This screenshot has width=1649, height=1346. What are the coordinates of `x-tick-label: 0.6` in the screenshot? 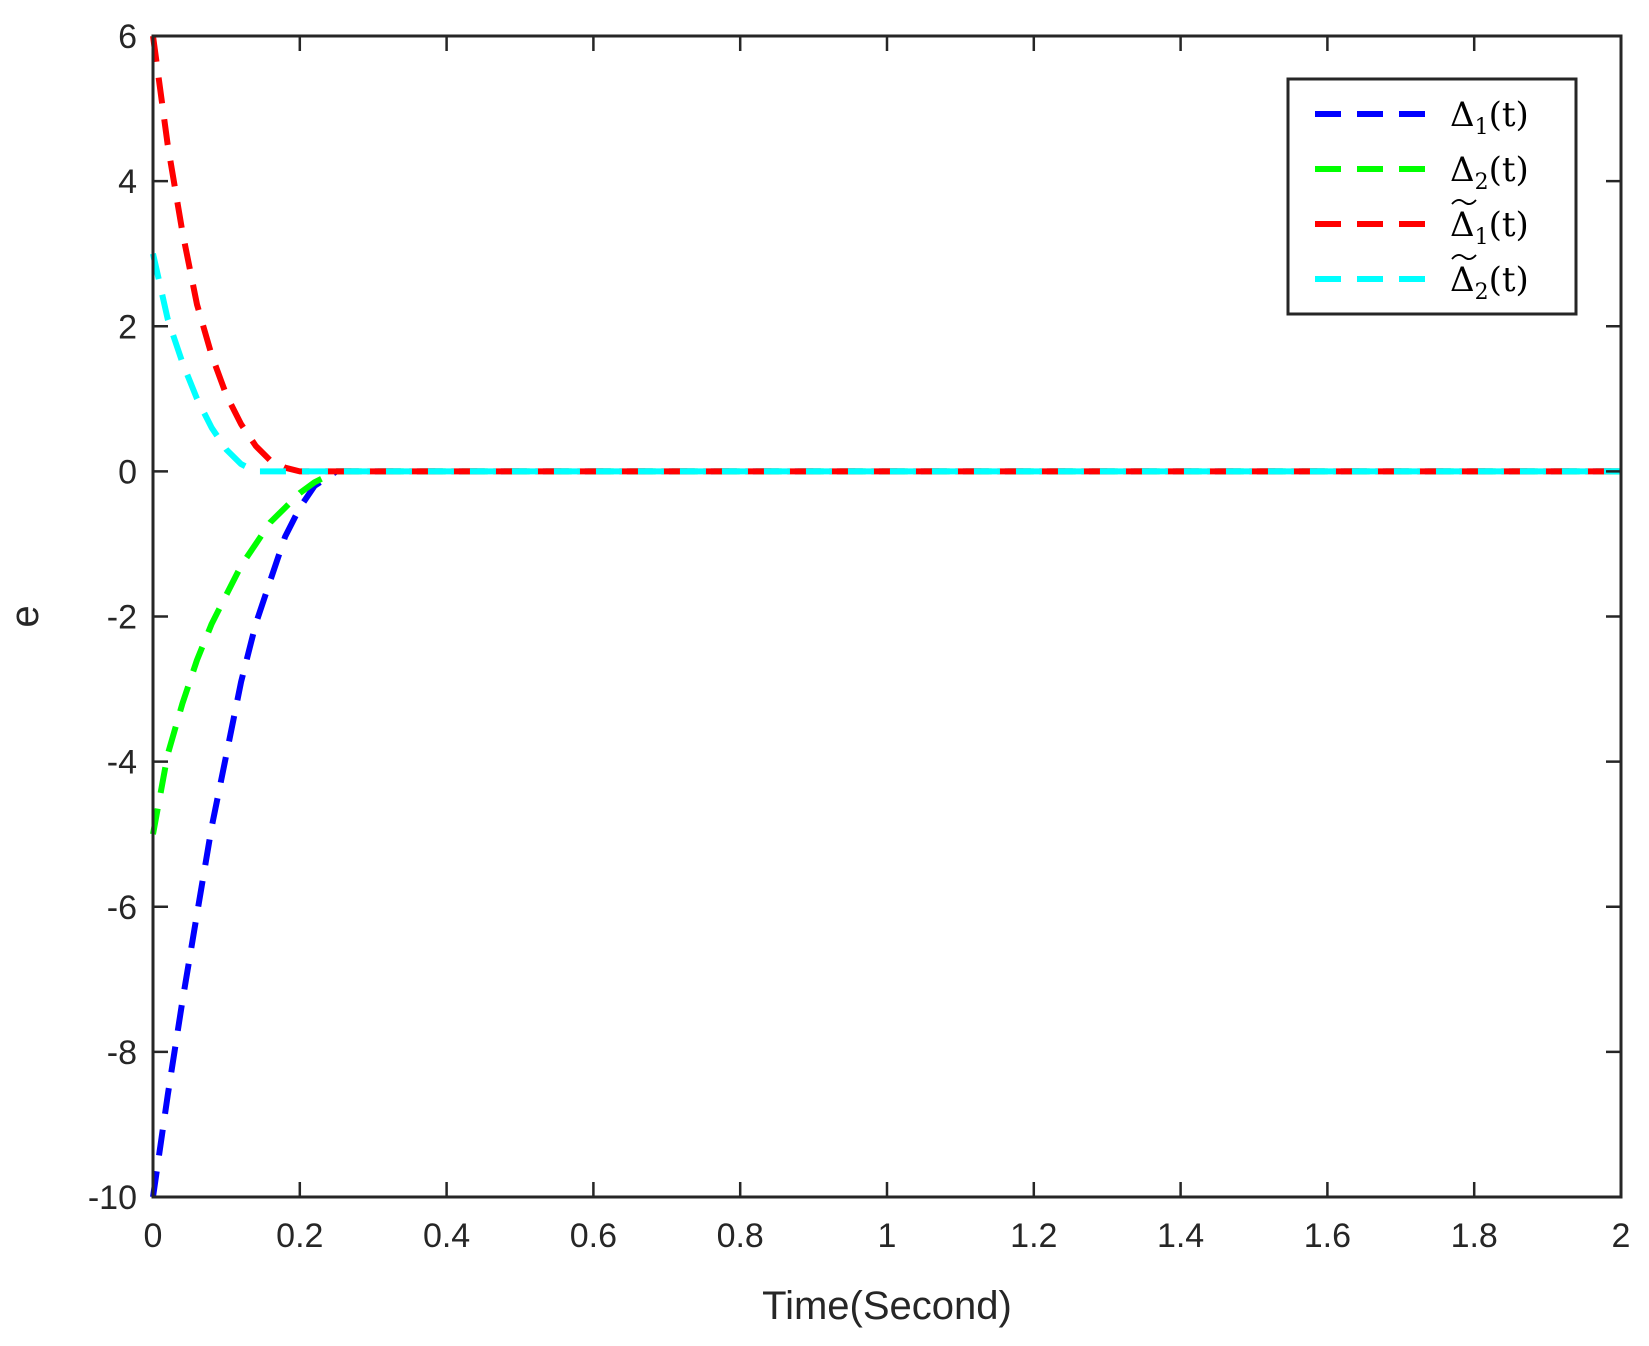 It's located at (593, 1236).